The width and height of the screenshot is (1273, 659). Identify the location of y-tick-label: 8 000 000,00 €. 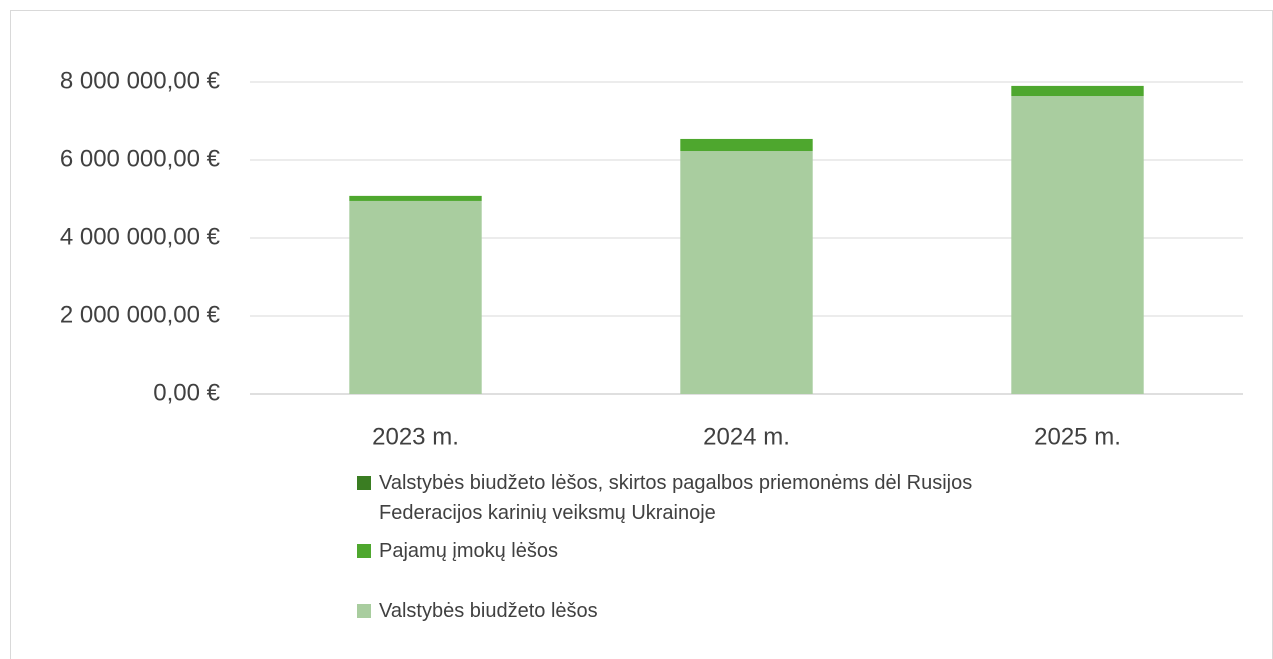
(140, 80).